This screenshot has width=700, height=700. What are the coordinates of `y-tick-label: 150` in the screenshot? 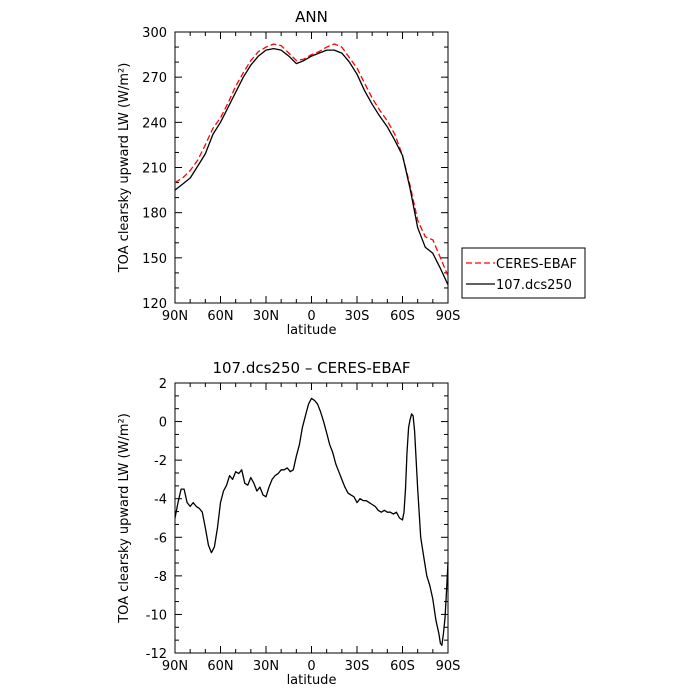 It's located at (154, 259).